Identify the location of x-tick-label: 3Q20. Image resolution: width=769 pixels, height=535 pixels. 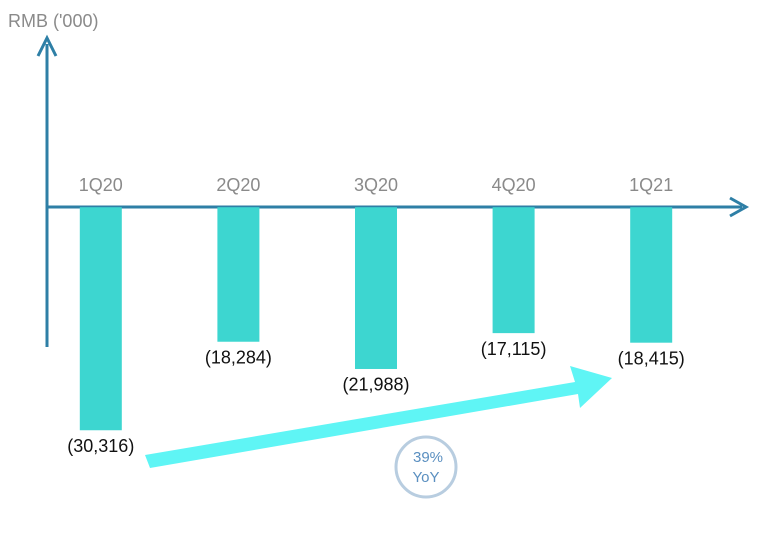
(376, 185).